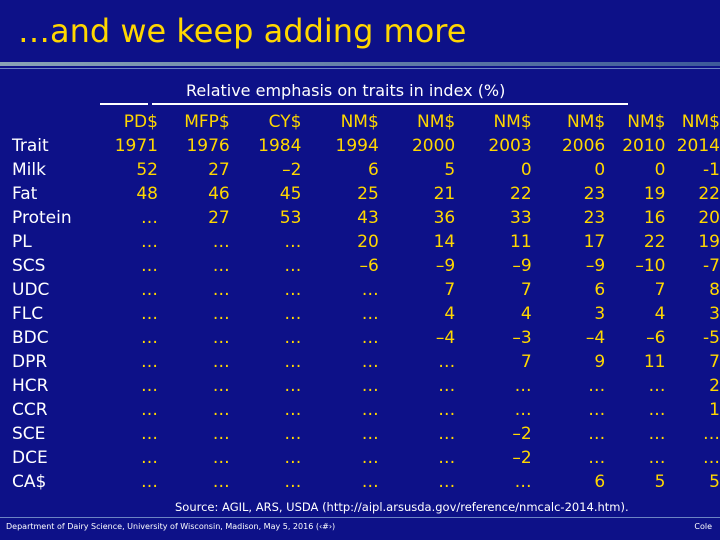  What do you see at coordinates (30, 362) in the screenshot?
I see `trait-name: DPR` at bounding box center [30, 362].